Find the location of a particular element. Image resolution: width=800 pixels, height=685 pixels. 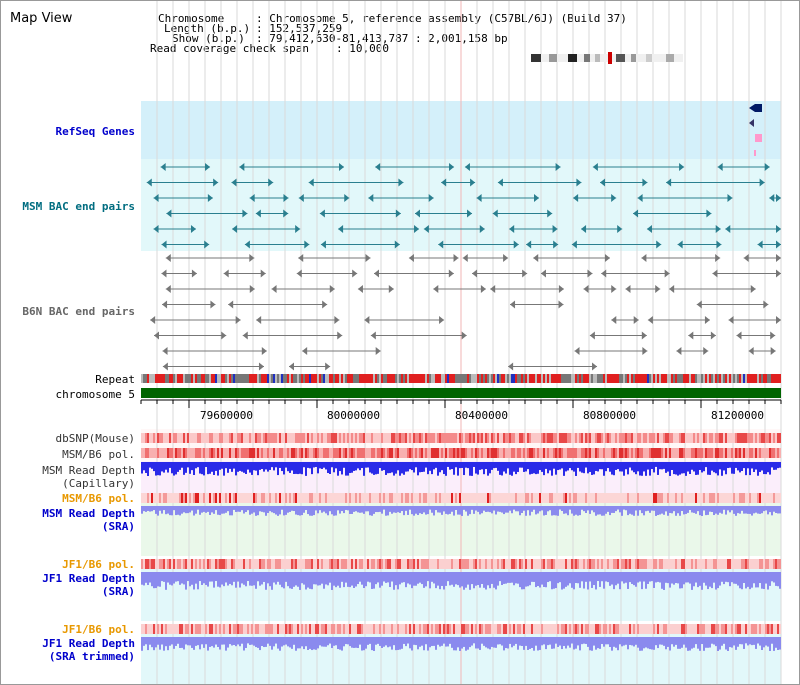

track-label-b6n-bac: B6N BAC end pairs is located at coordinates (78, 311).